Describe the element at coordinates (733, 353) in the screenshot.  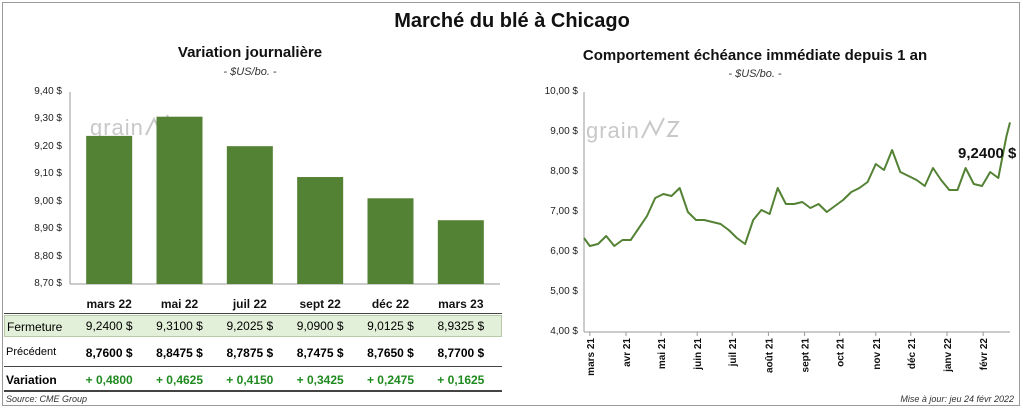
I see `x-tick-label: juil 21` at that location.